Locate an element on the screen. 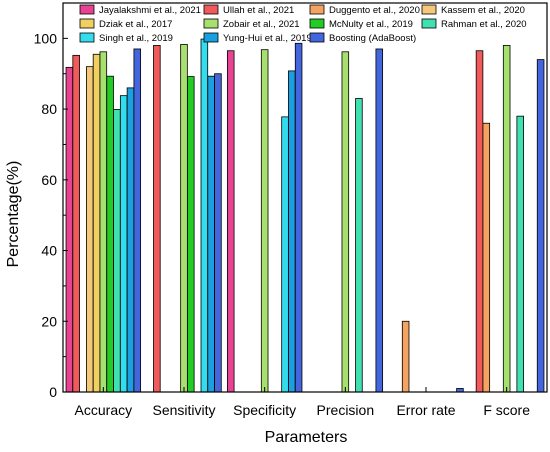 This screenshot has width=550, height=452. legend-label: Zobair et al., 2021 is located at coordinates (261, 24).